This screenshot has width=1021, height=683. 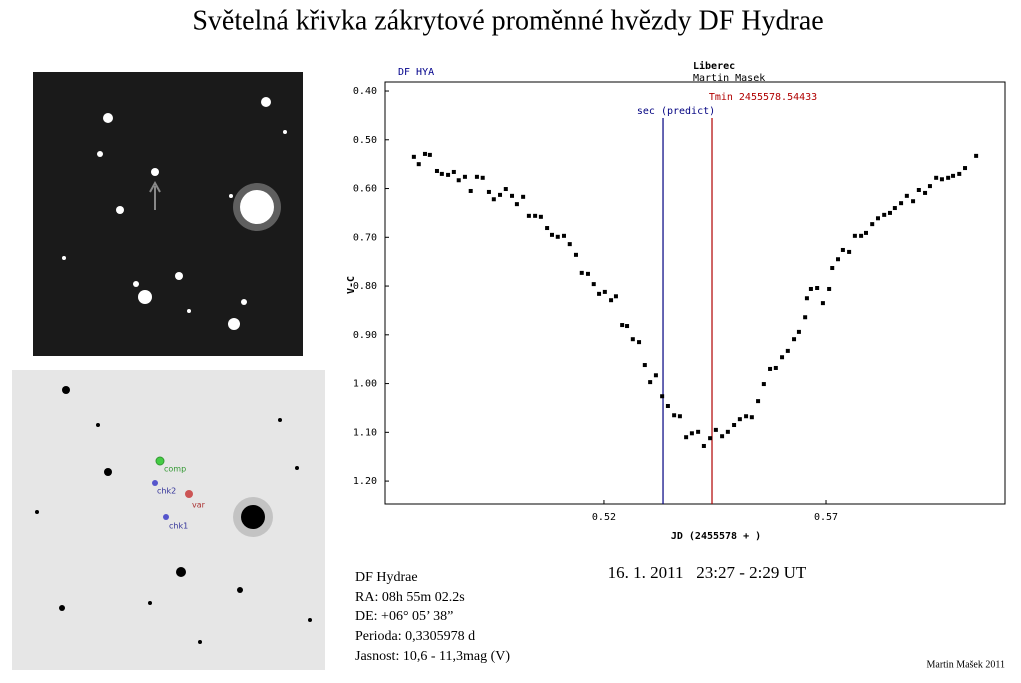 I want to click on x-axis-label: JD (2455578 + ), so click(x=716, y=536).